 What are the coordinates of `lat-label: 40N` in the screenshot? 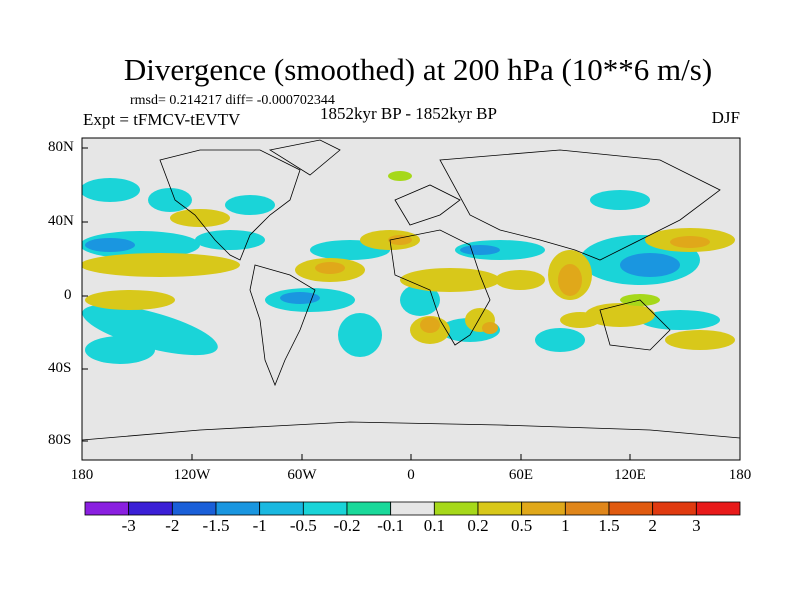 It's located at (61, 221).